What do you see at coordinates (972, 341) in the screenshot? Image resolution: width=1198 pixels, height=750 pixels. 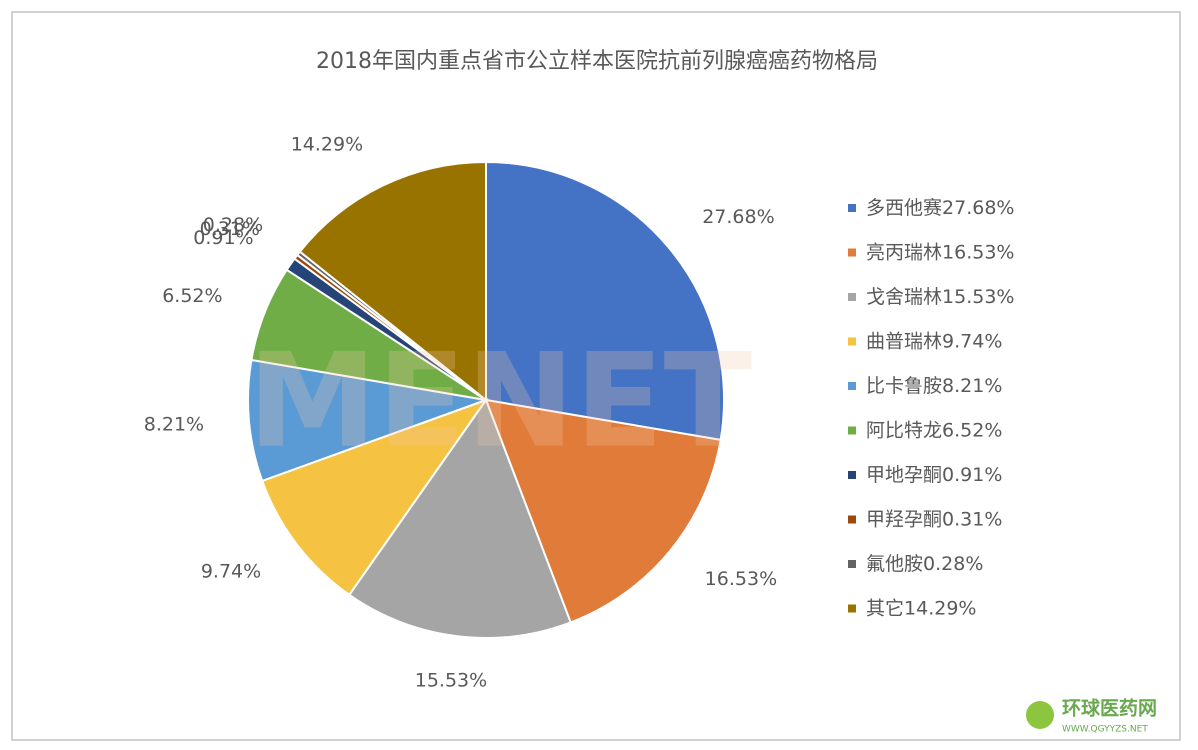 I see `legend-value: 9.74%` at bounding box center [972, 341].